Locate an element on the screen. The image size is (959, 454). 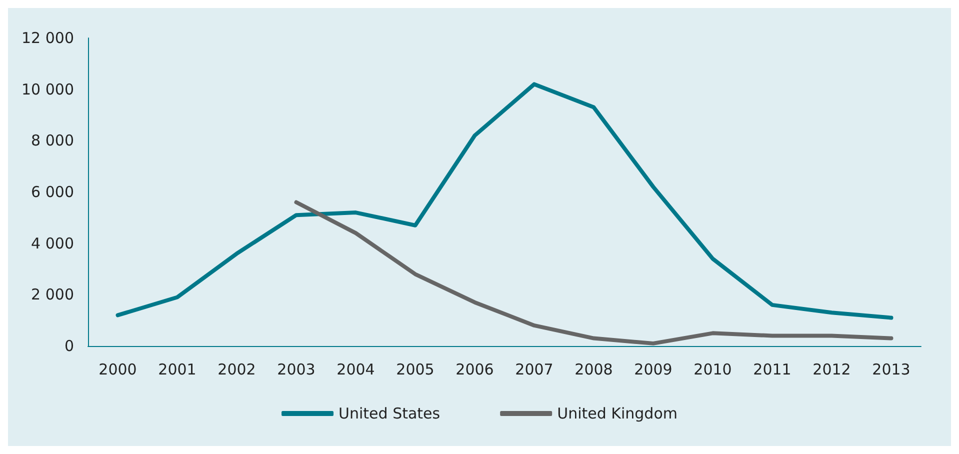
x-tick-label: 2013 is located at coordinates (891, 369).